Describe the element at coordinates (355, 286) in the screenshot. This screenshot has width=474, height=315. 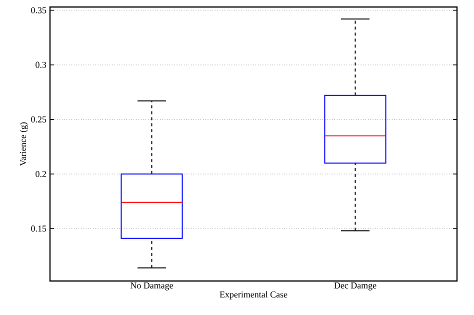
I see `x-tick-label: Dec Damge` at that location.